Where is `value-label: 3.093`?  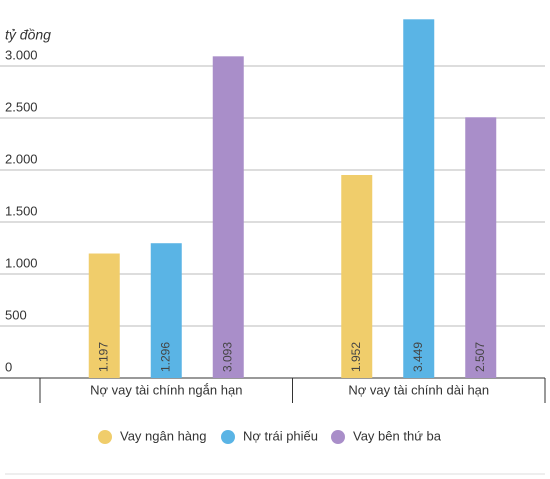 value-label: 3.093 is located at coordinates (227, 357).